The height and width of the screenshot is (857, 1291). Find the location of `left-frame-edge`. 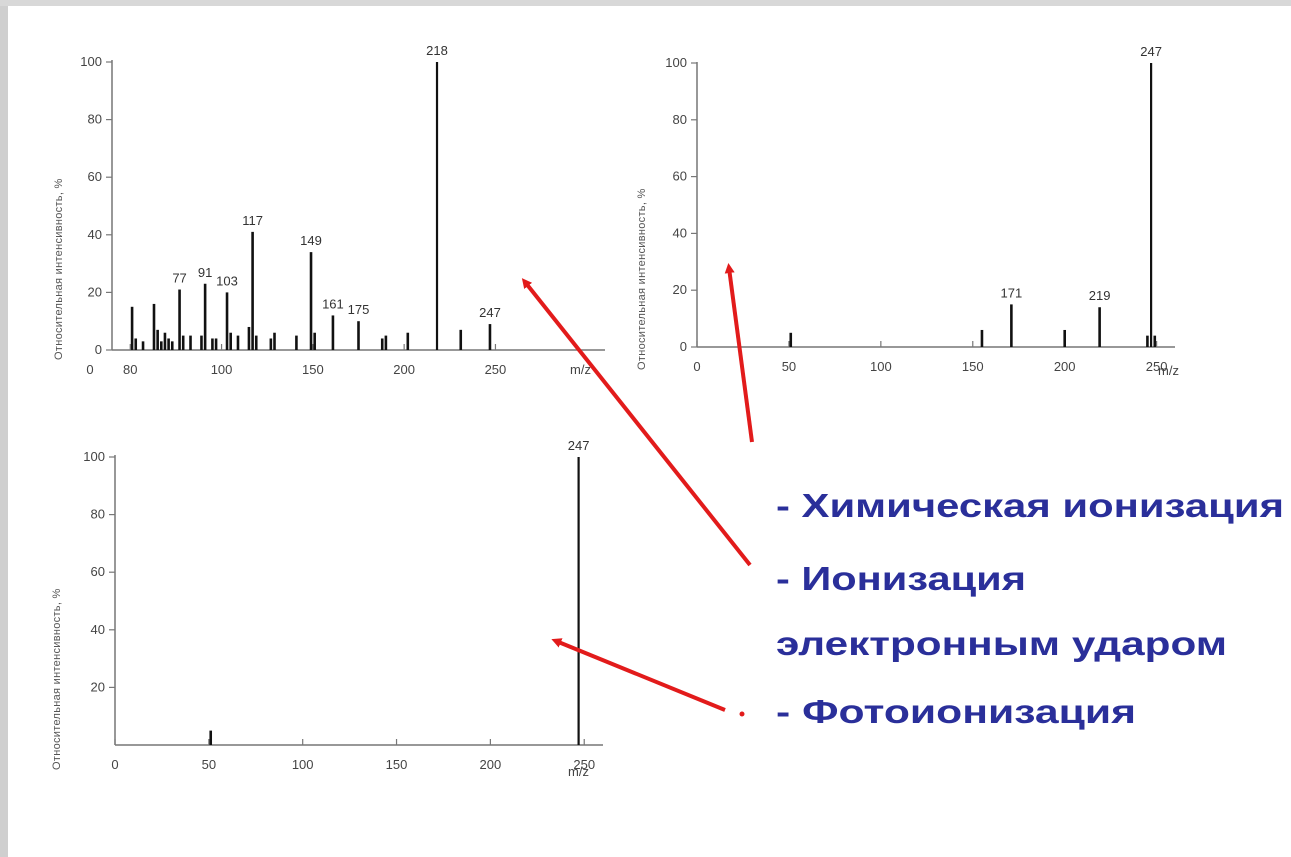

left-frame-edge is located at coordinates (4, 428).